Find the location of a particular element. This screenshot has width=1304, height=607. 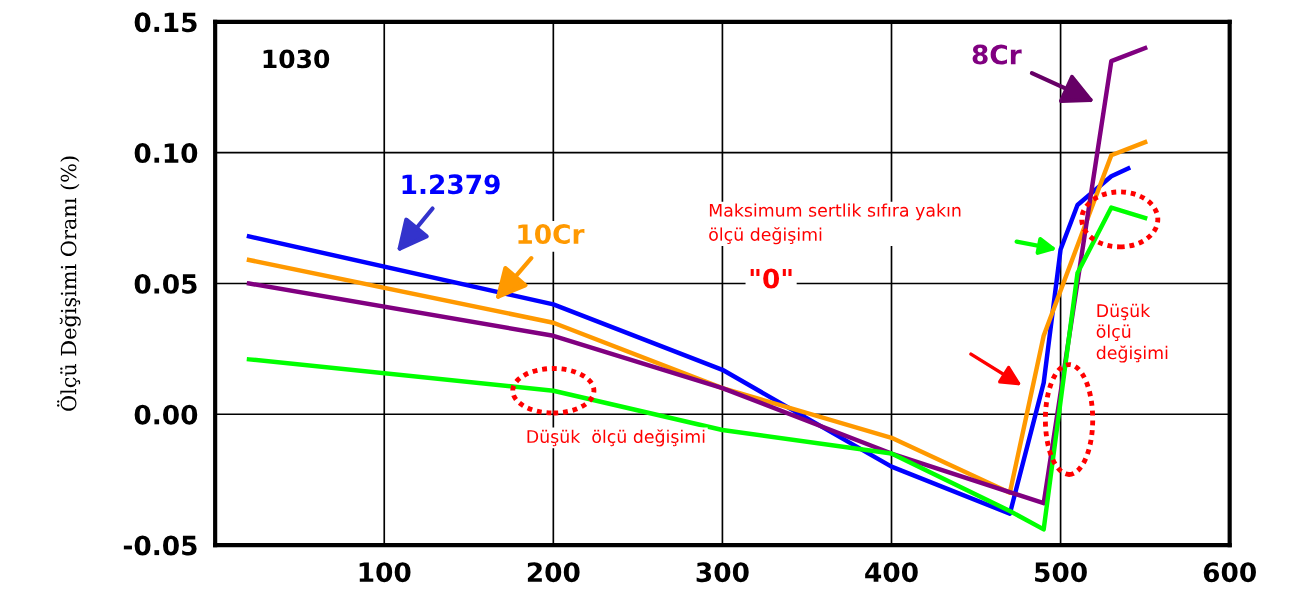

annotation: 1030 is located at coordinates (296, 59).